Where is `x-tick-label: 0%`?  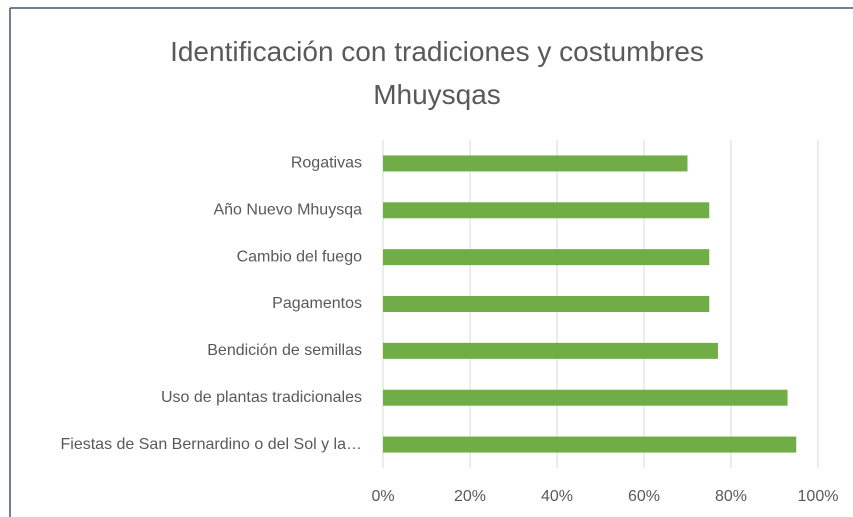 x-tick-label: 0% is located at coordinates (382, 496).